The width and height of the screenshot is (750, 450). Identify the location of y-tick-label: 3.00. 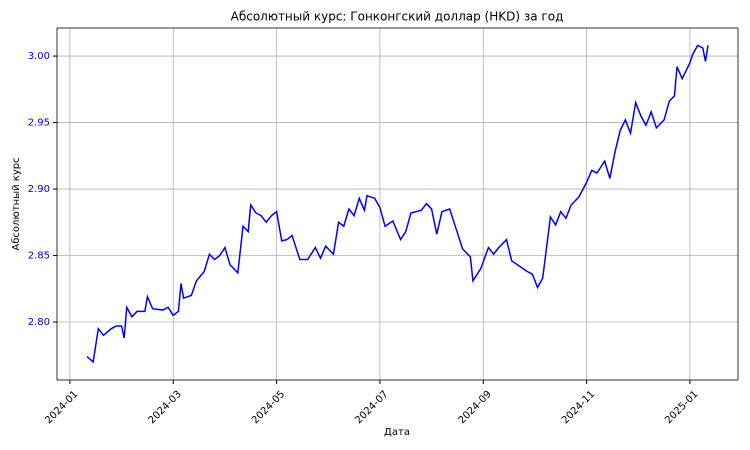
(39, 56).